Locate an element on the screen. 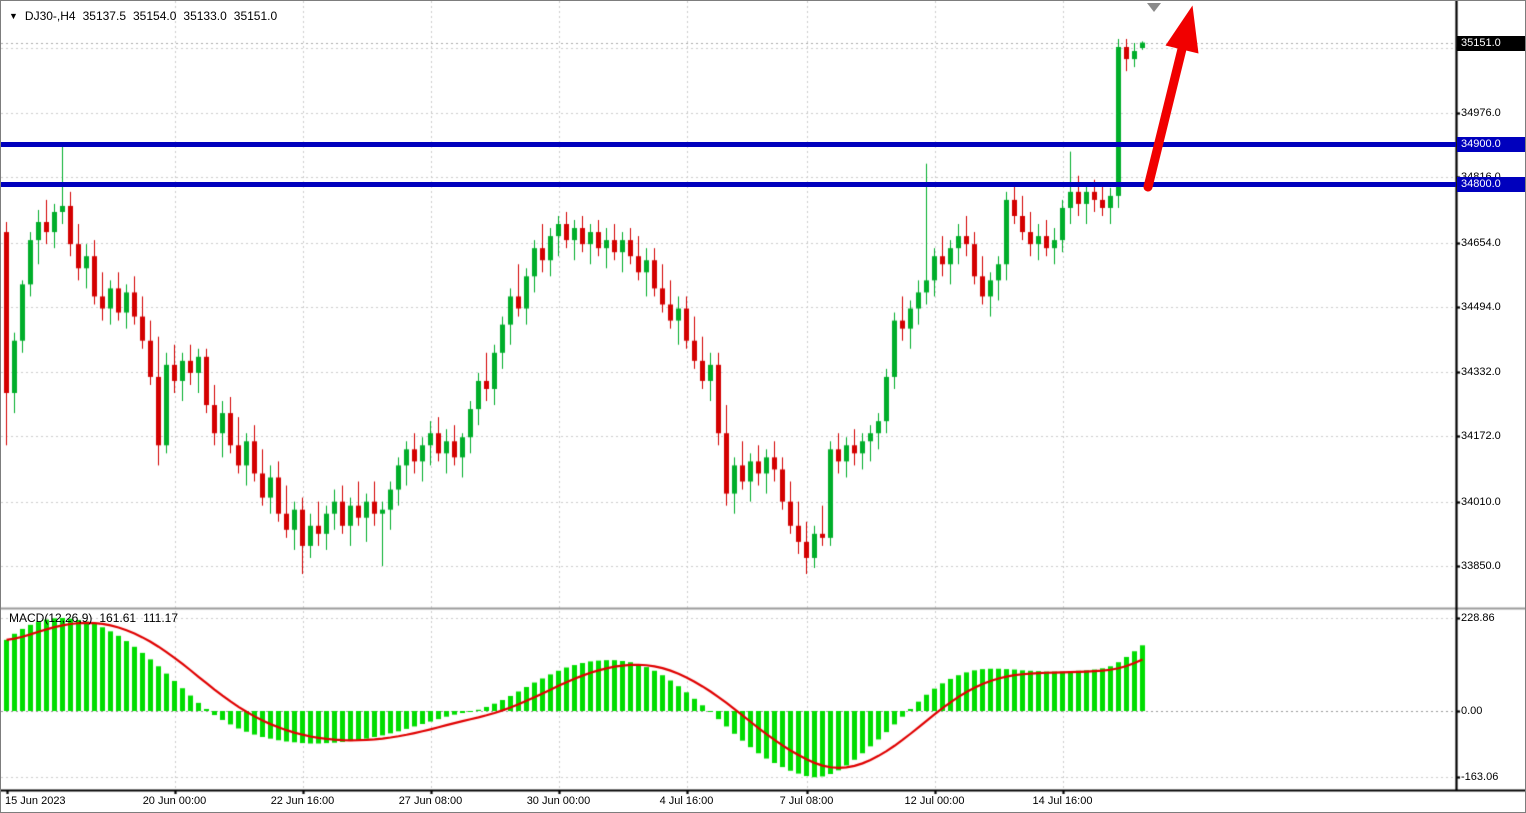 This screenshot has width=1526, height=813. open-value: 35137.5 is located at coordinates (104, 16).